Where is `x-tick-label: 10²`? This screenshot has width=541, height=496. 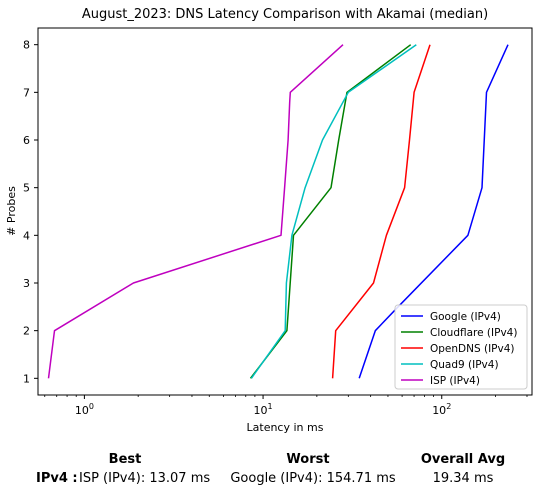 x-tick-label: 10² is located at coordinates (441, 409).